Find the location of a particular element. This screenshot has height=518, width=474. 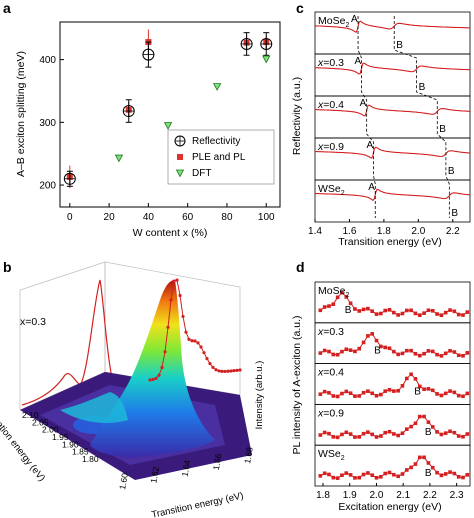

reflectivity-row-label: WSe2 is located at coordinates (331, 190).